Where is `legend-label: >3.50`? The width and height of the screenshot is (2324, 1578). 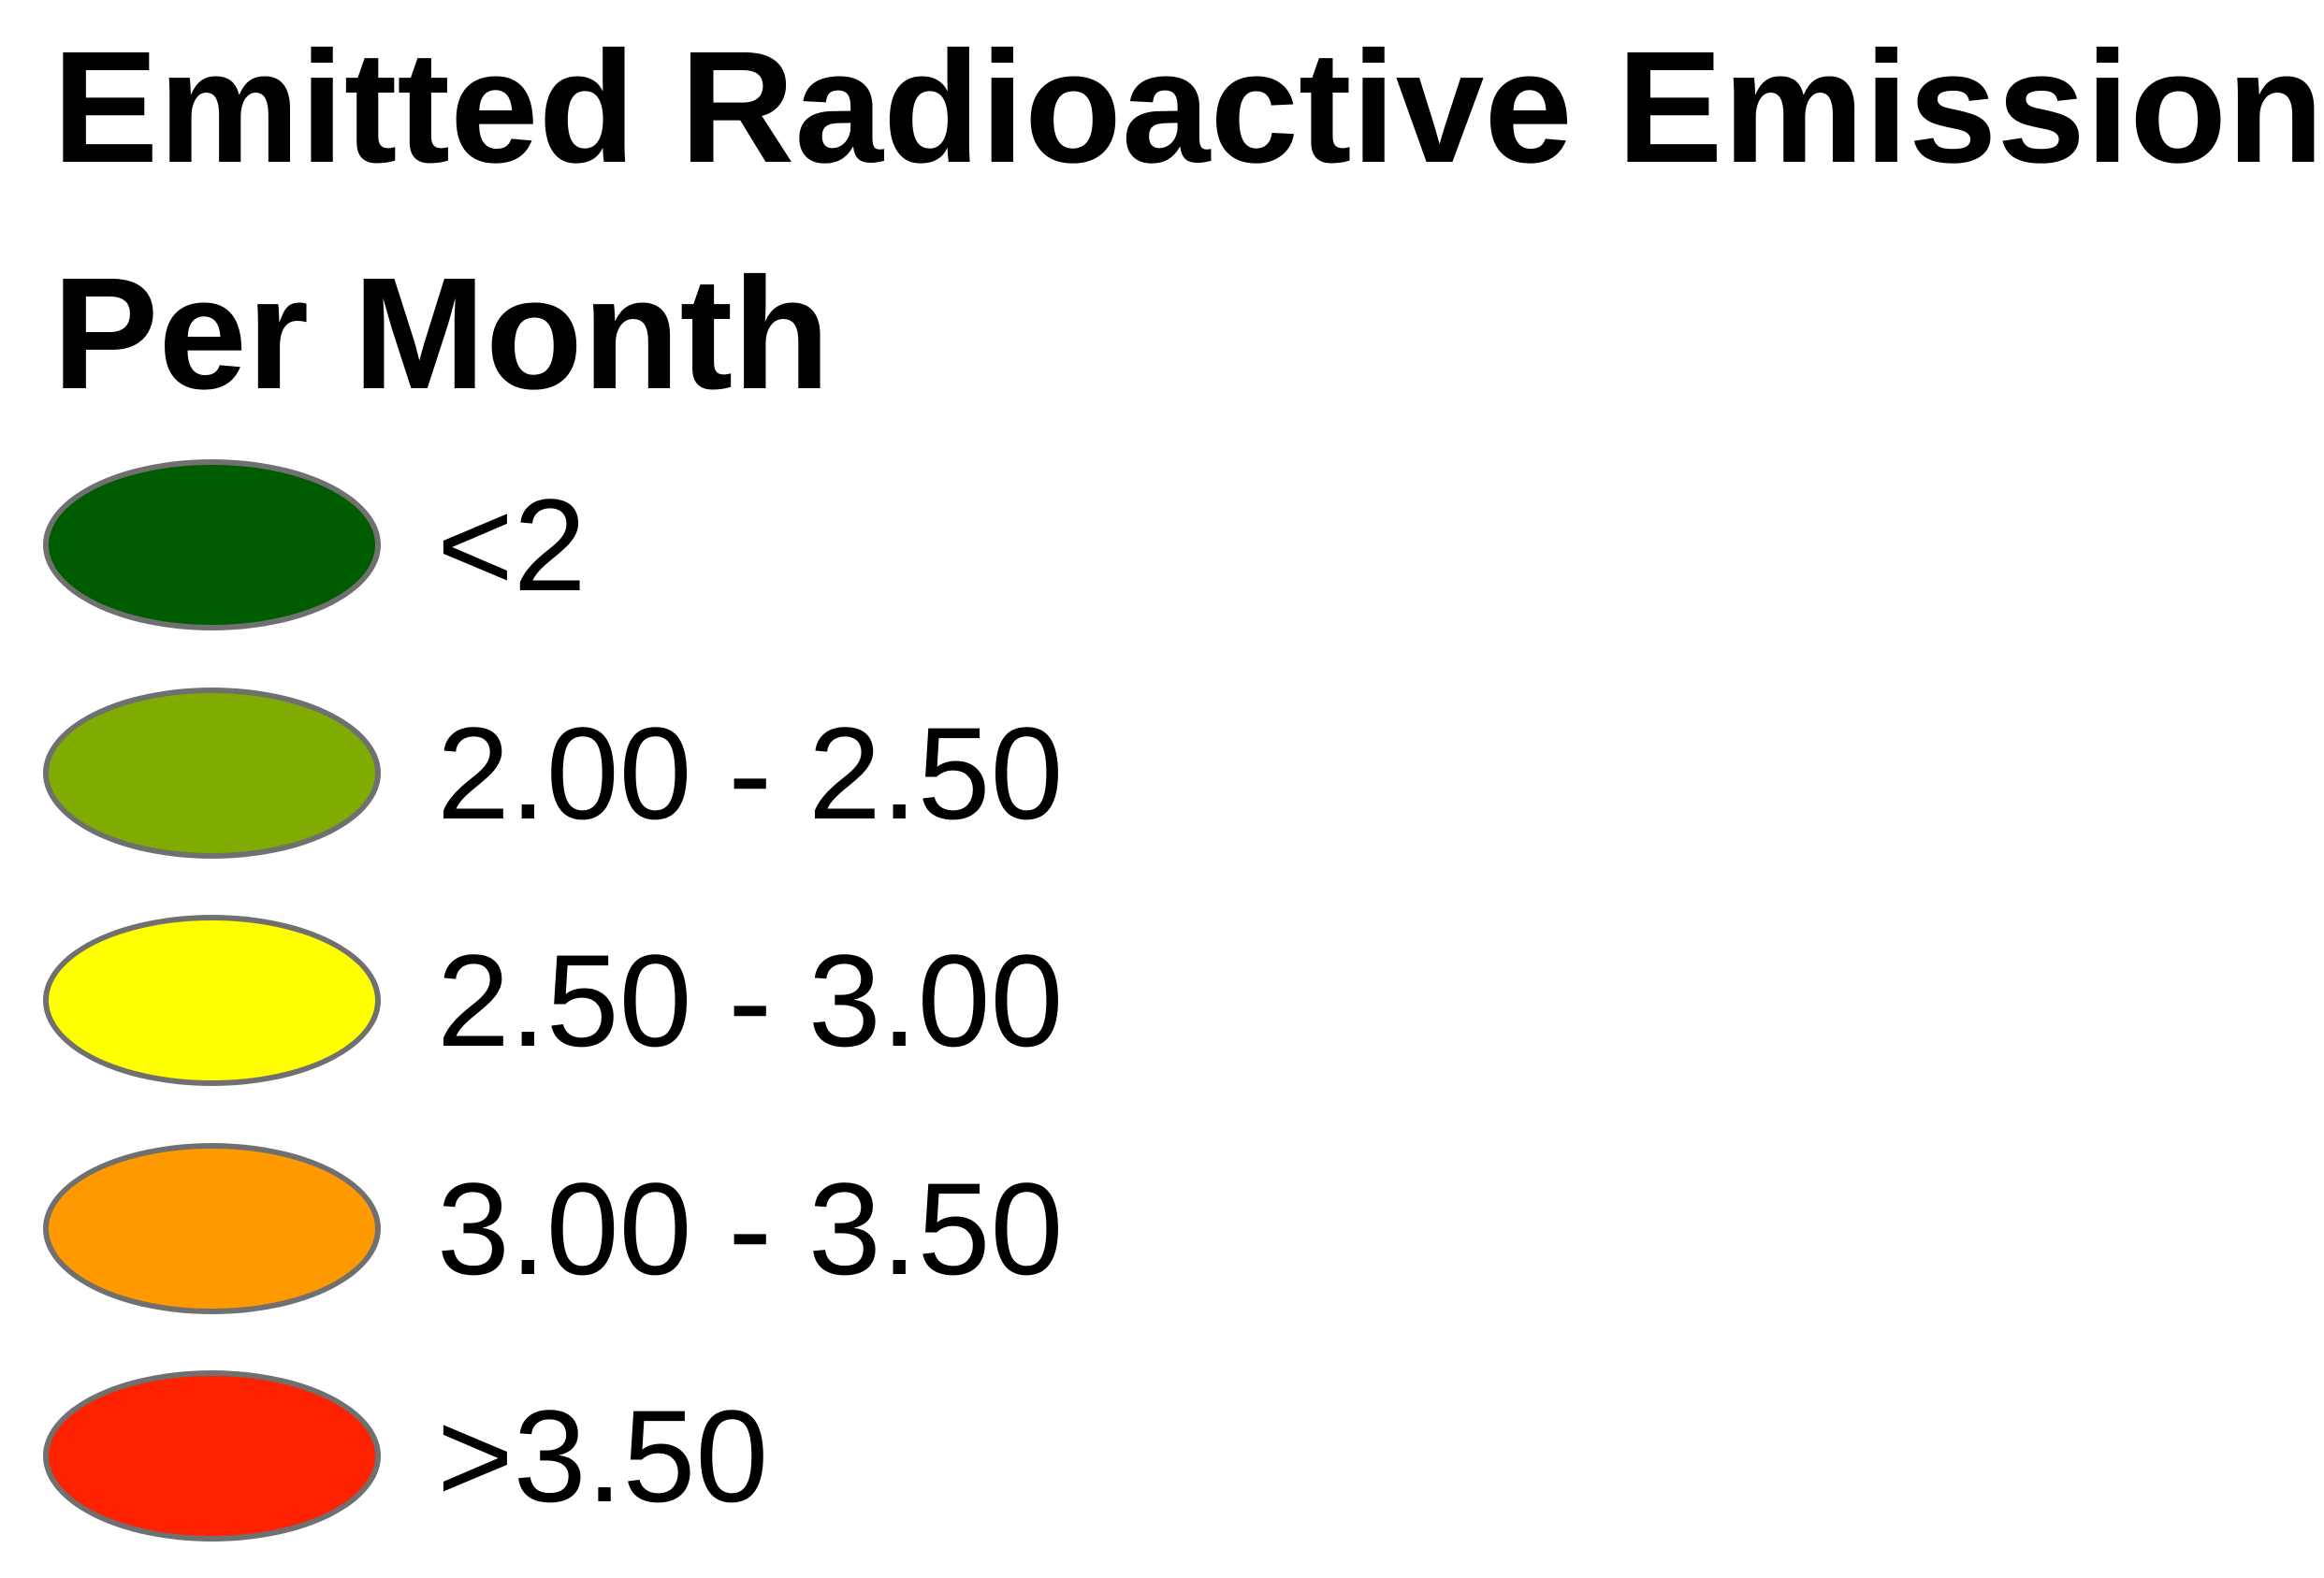 legend-label: >3.50 is located at coordinates (603, 1456).